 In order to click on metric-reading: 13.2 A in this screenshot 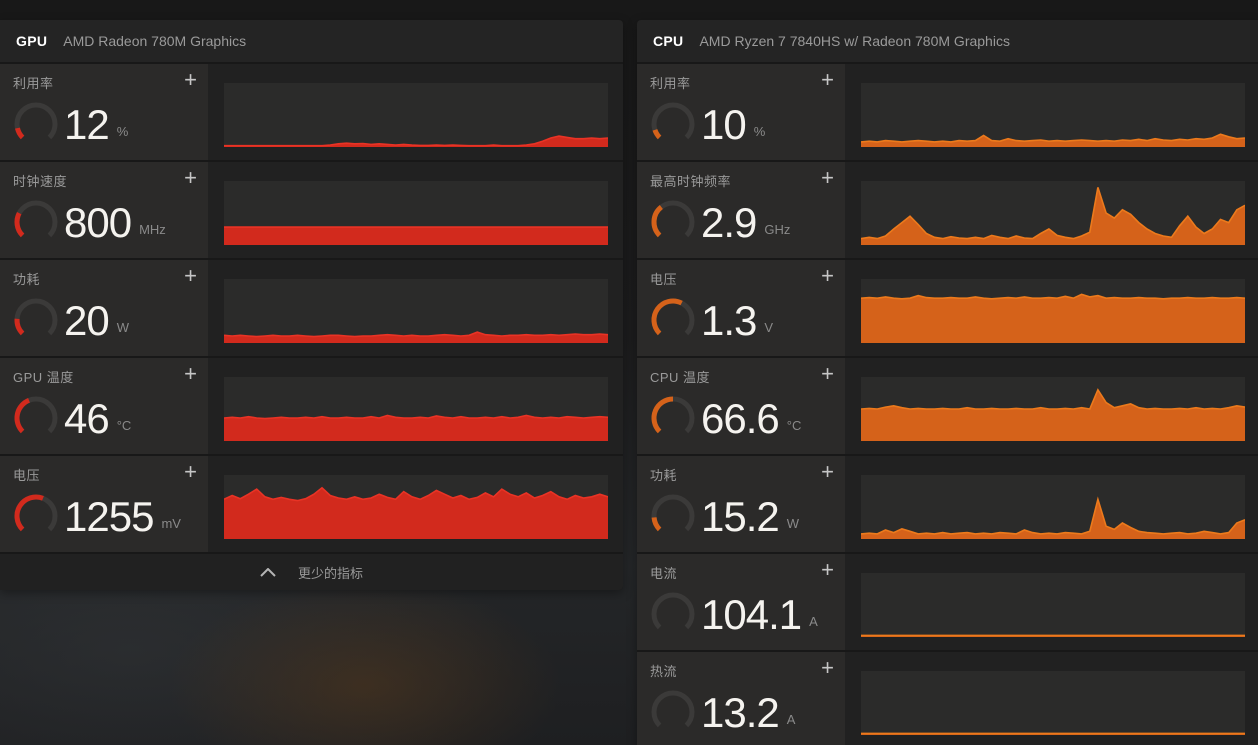, I will do `click(772, 713)`.